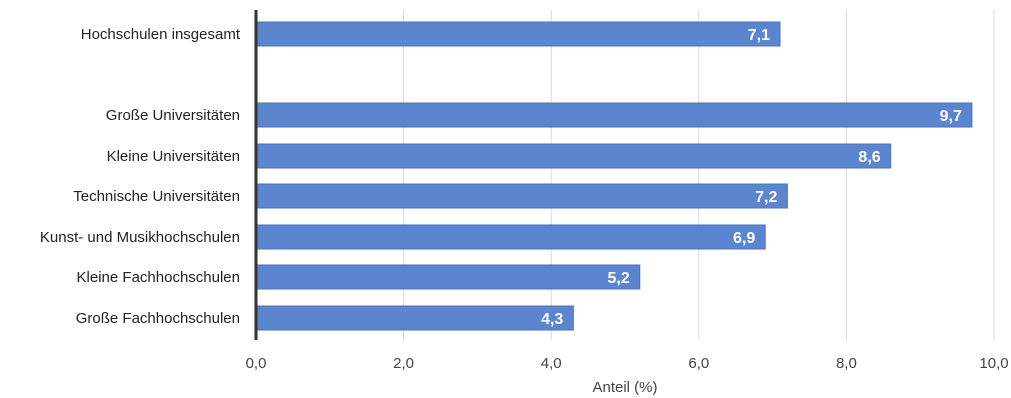 The image size is (1011, 398). I want to click on data-label-5: 6,9, so click(744, 238).